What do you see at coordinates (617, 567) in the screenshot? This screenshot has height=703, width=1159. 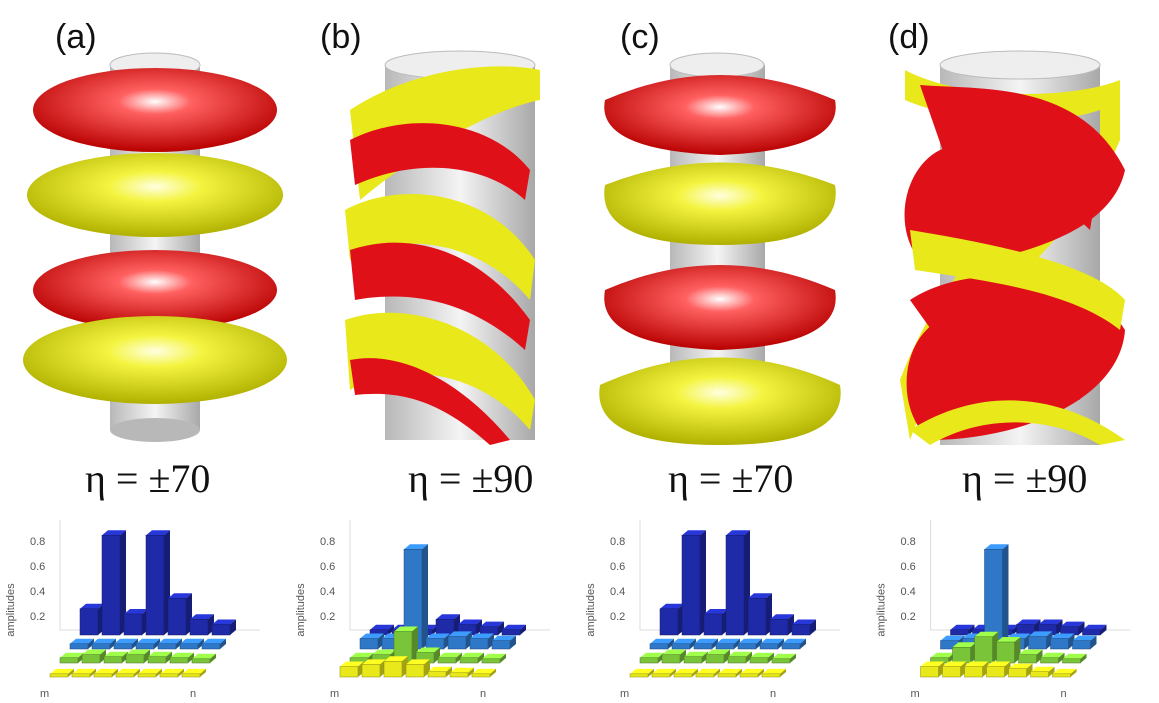 I see `y-tick-label: 0.6` at bounding box center [617, 567].